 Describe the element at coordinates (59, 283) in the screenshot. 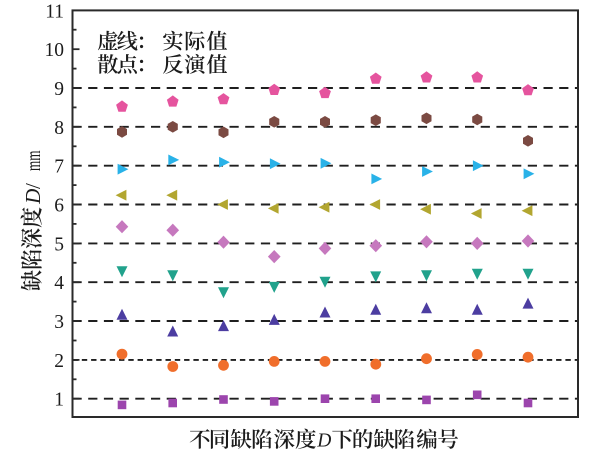

I see `svg-text: 4` at that location.